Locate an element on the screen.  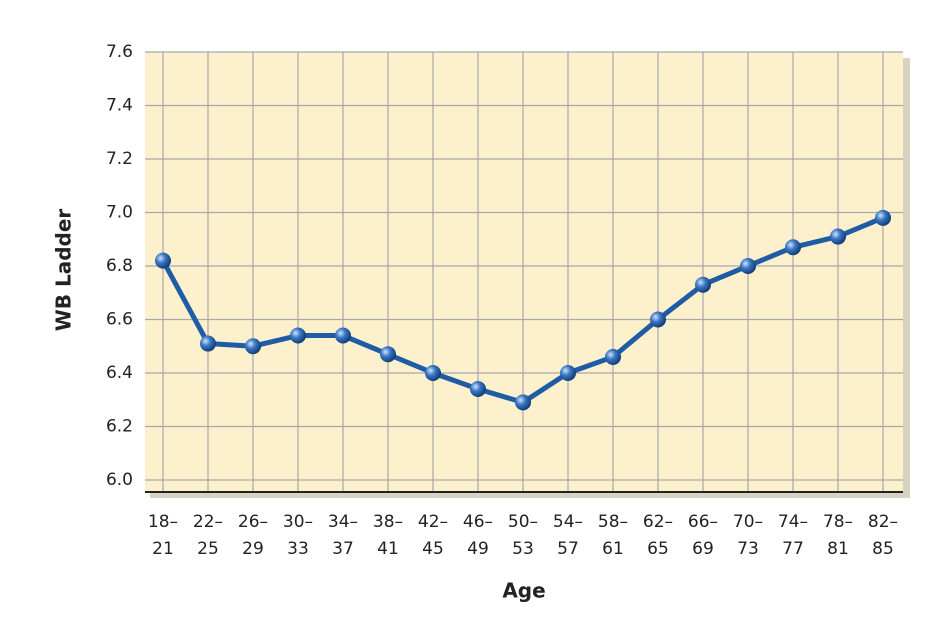
x-tick-label: 34– 37 is located at coordinates (343, 535).